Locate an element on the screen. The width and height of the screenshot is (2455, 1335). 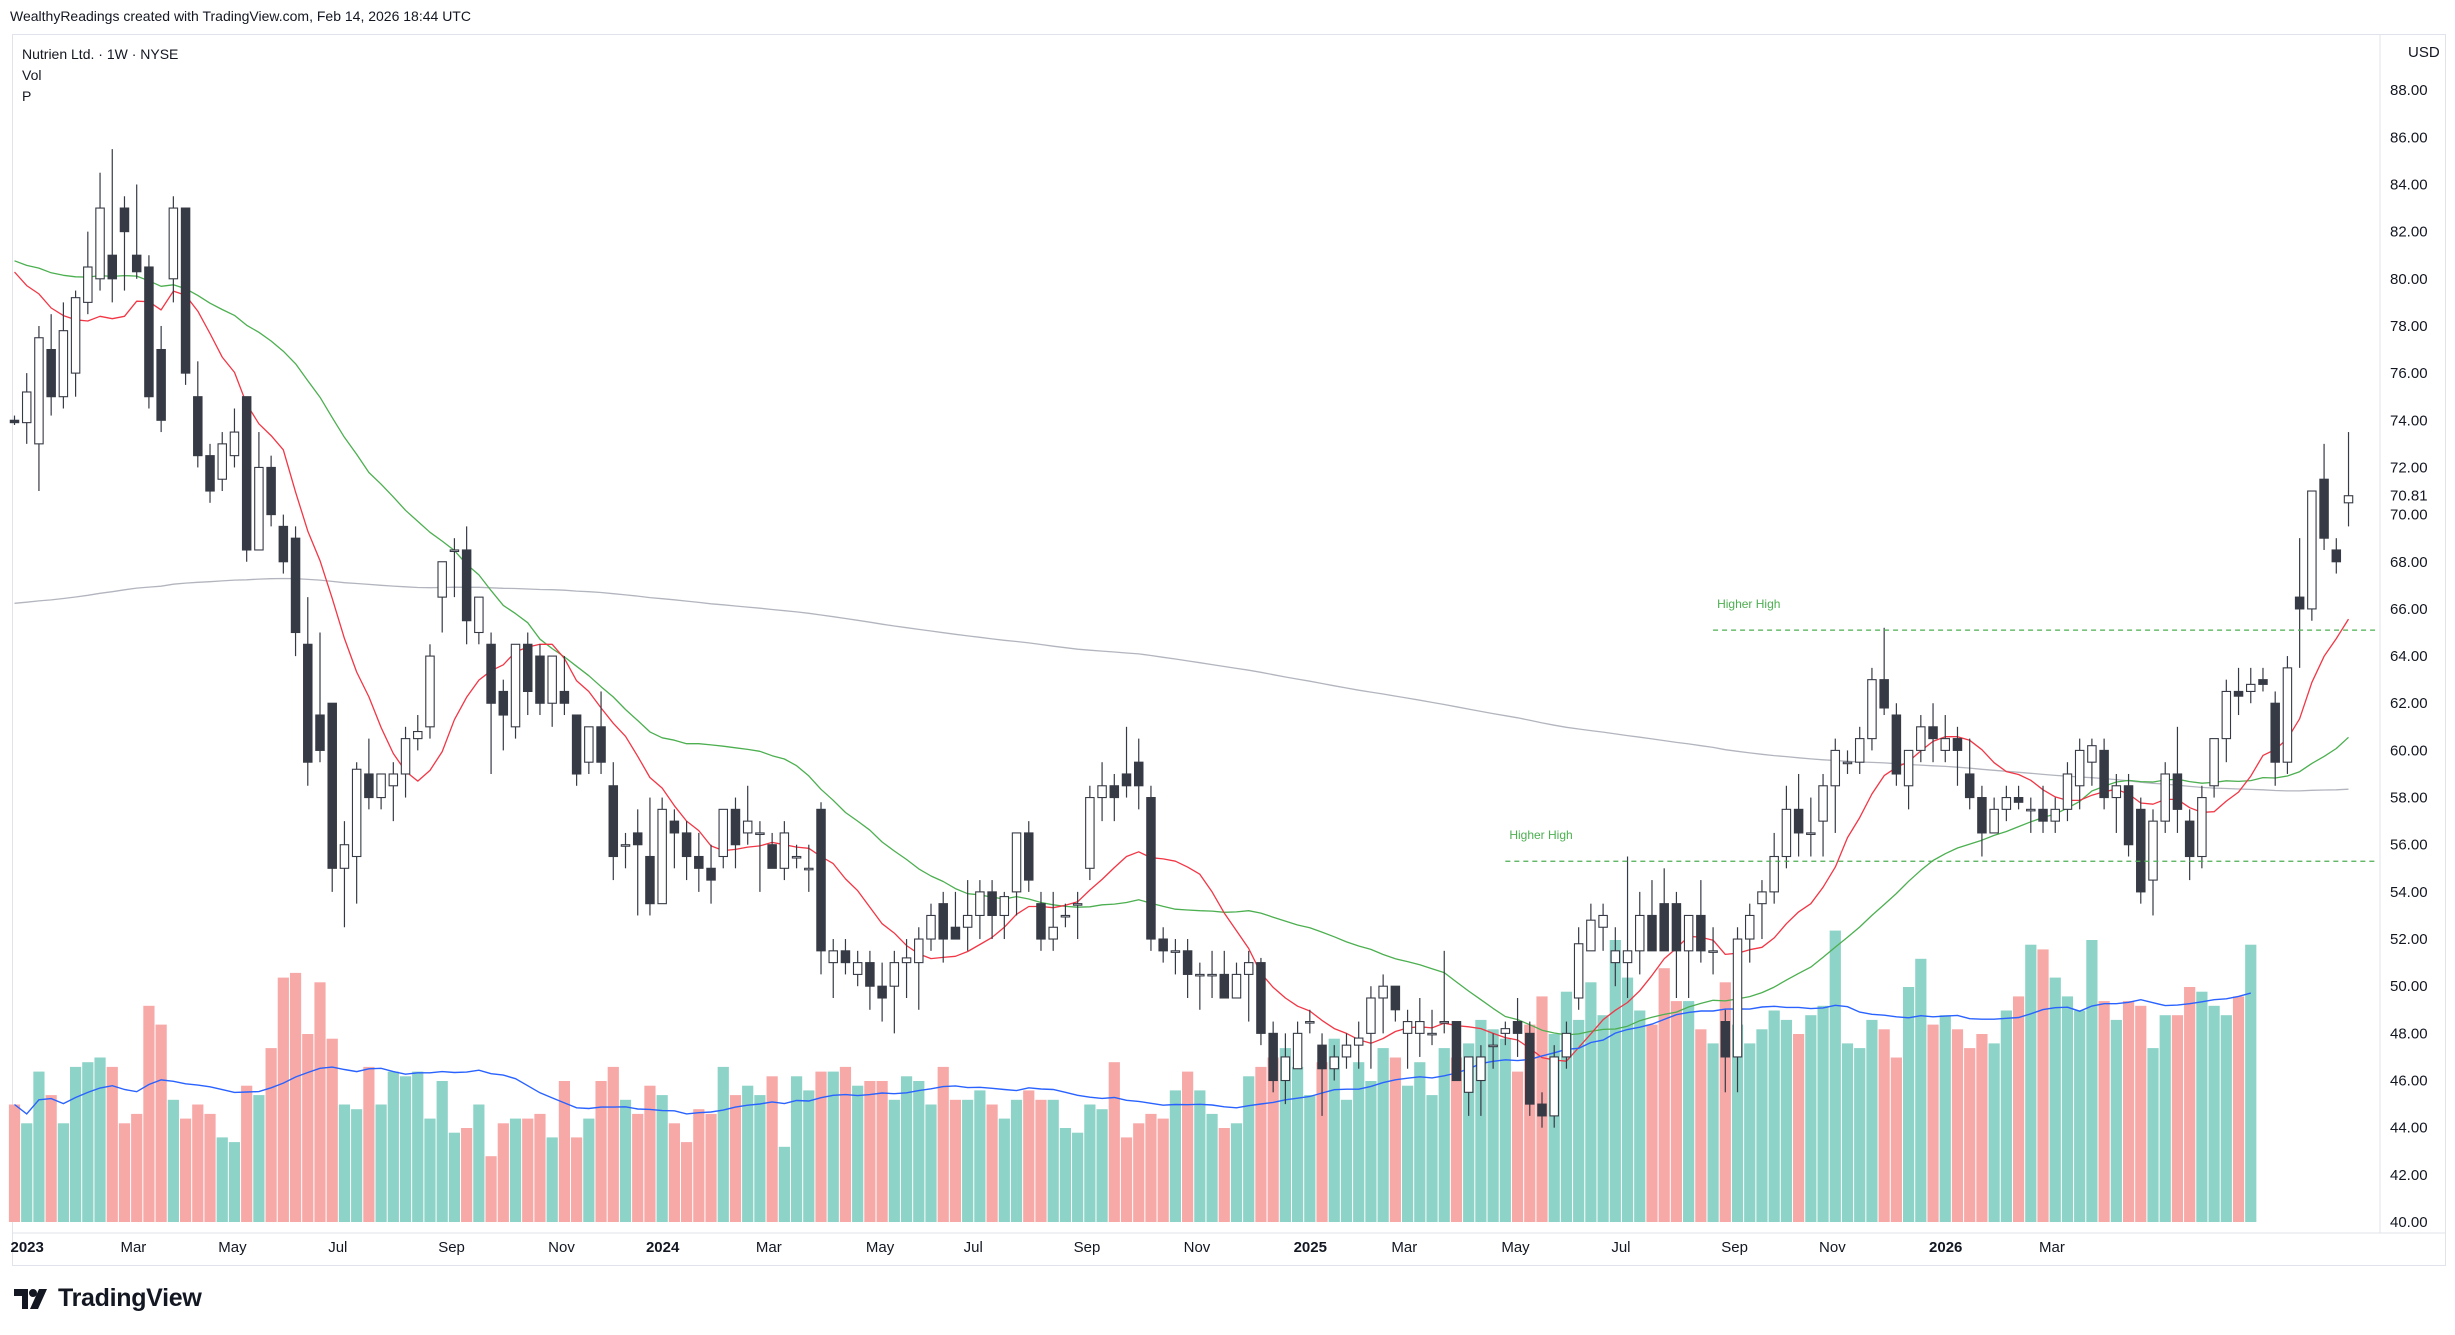
time-tick-label: 2025 is located at coordinates (1310, 1247).